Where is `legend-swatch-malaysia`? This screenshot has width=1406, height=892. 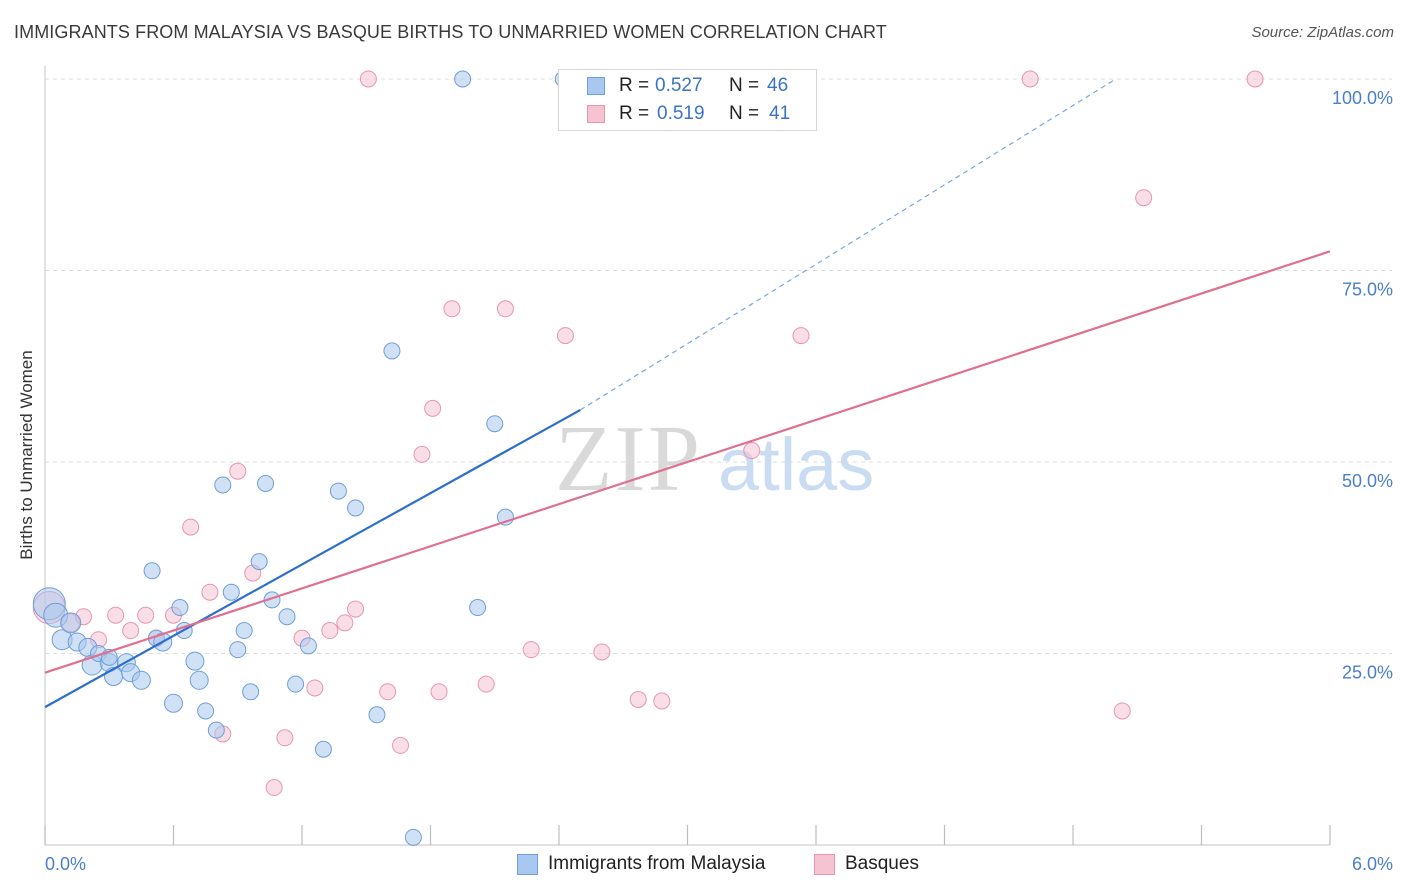 legend-swatch-malaysia is located at coordinates (596, 86).